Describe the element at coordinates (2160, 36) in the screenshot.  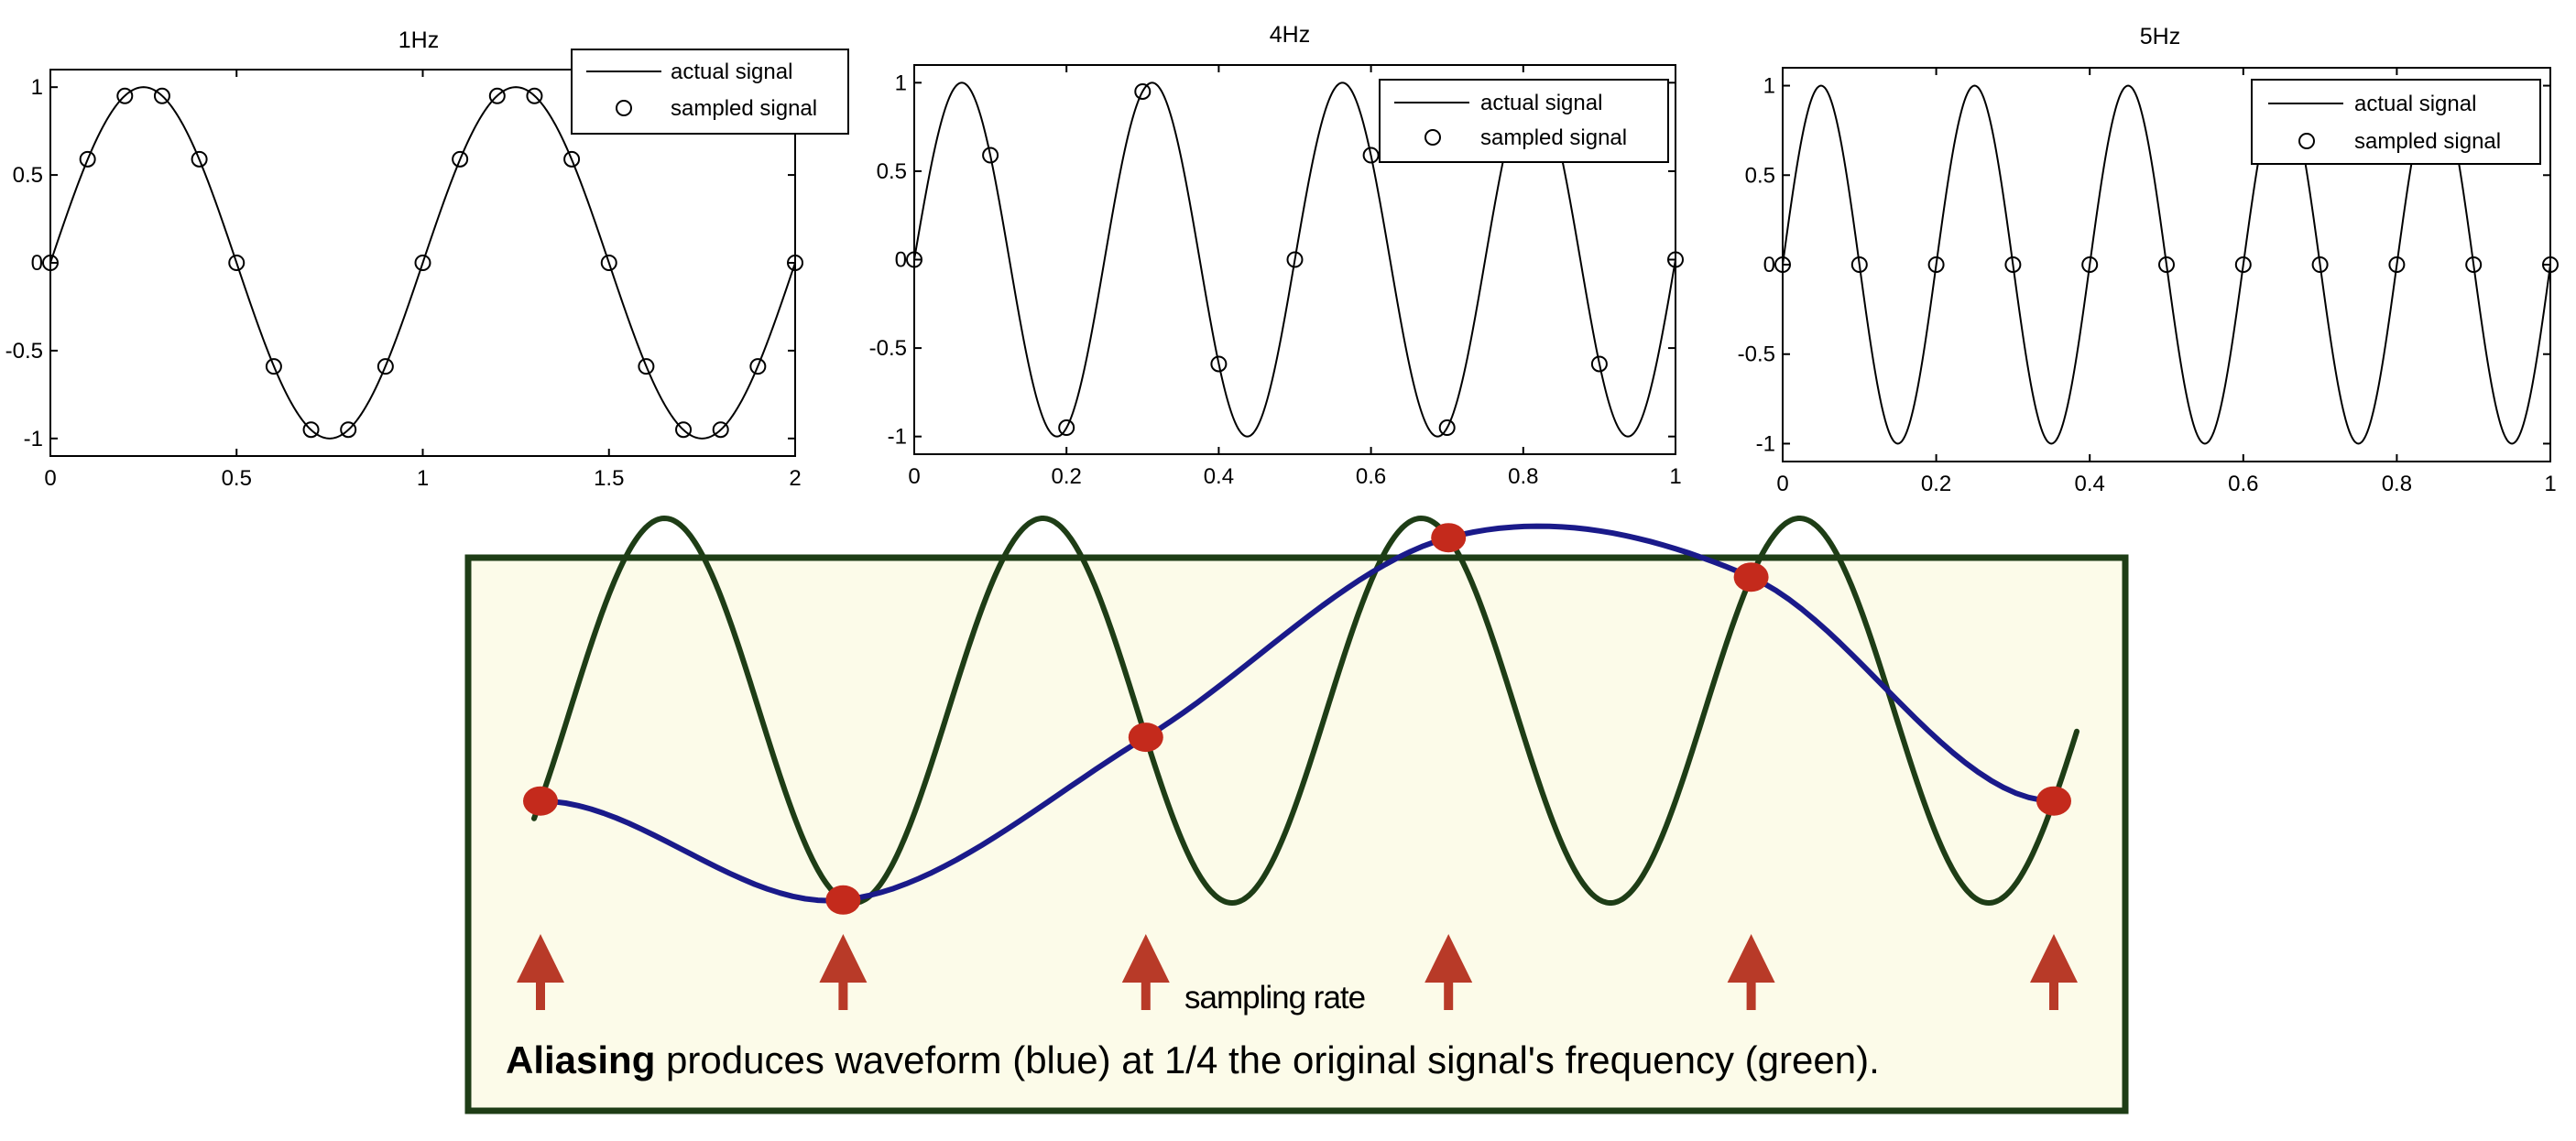
I see `plot-5hz-title: 5Hz` at that location.